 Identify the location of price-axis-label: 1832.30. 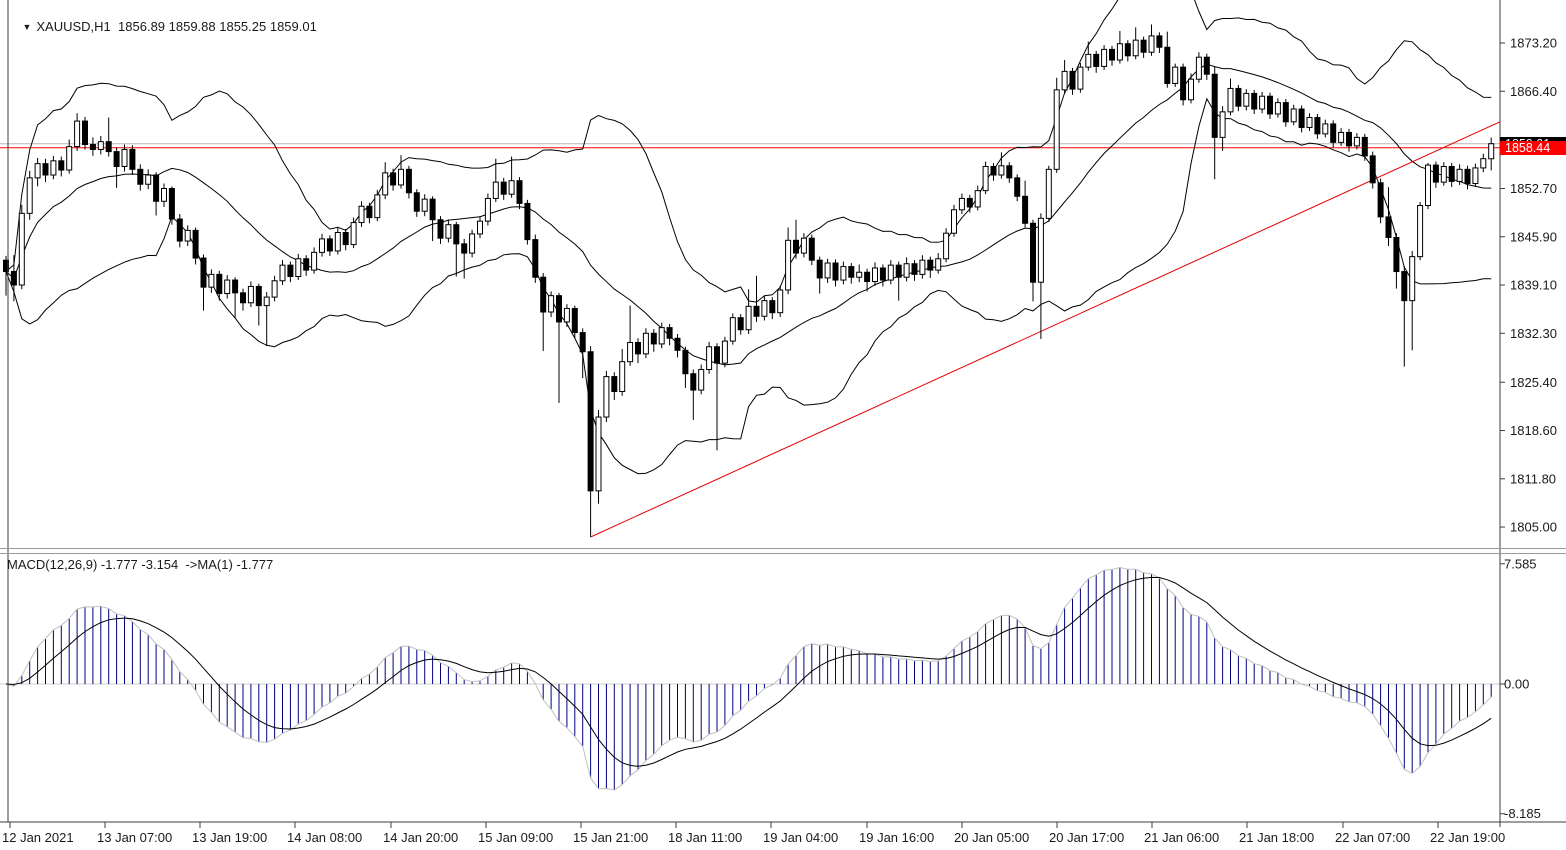
(1533, 333).